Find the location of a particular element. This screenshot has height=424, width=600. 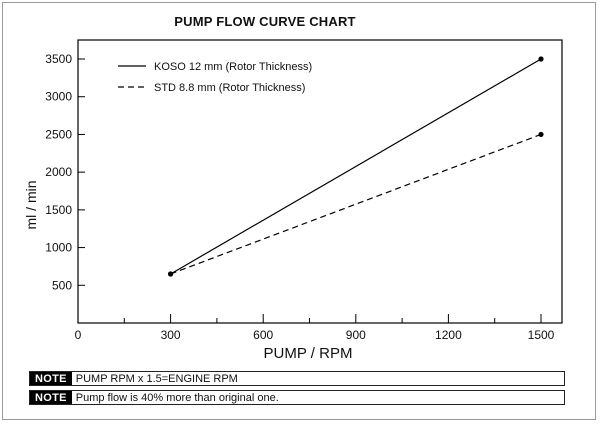

x-axis-label: PUMP / RPM is located at coordinates (308, 353).